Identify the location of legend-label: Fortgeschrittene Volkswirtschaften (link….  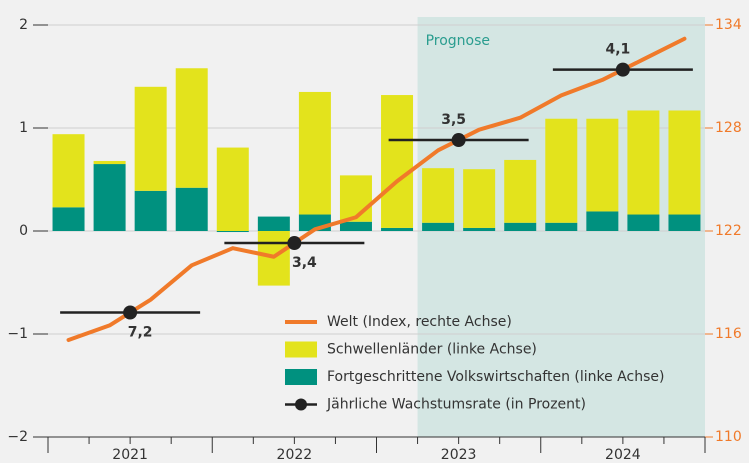
(495, 377).